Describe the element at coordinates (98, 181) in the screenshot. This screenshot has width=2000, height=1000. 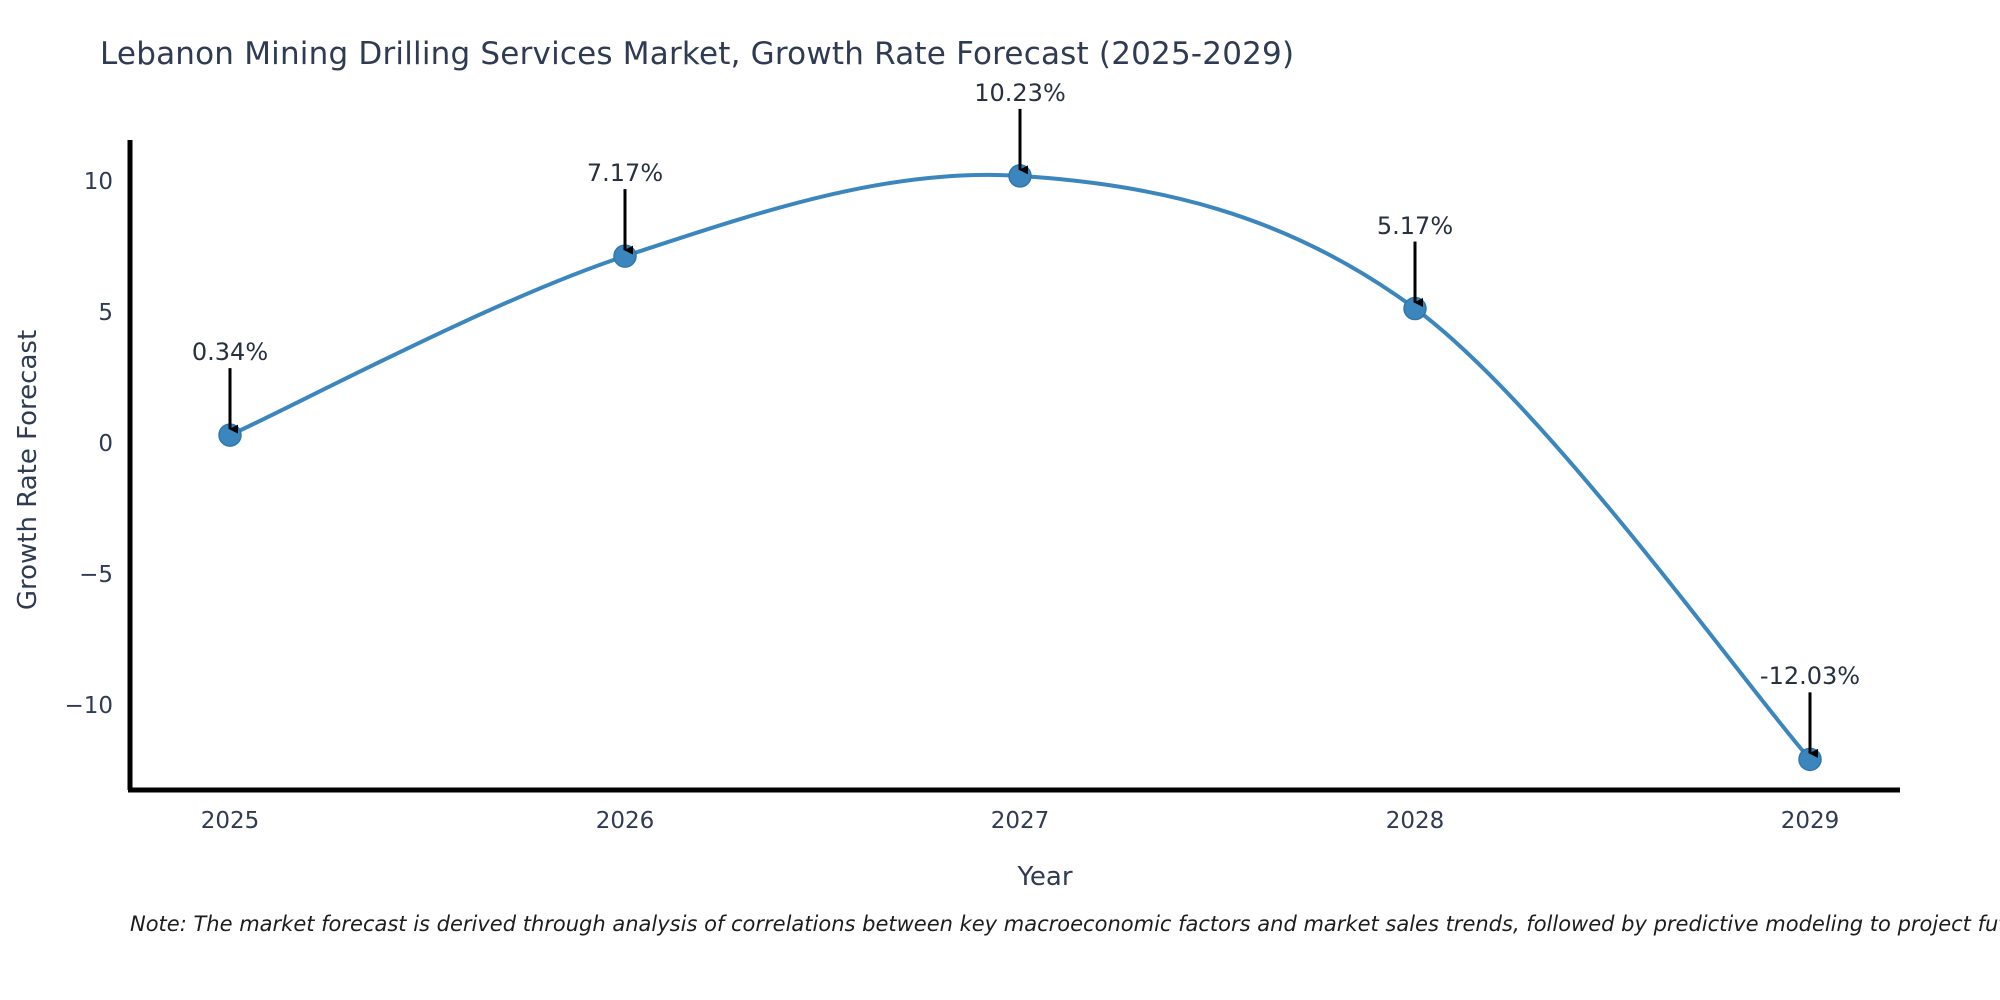
I see `y-tick-label-0: 10` at that location.